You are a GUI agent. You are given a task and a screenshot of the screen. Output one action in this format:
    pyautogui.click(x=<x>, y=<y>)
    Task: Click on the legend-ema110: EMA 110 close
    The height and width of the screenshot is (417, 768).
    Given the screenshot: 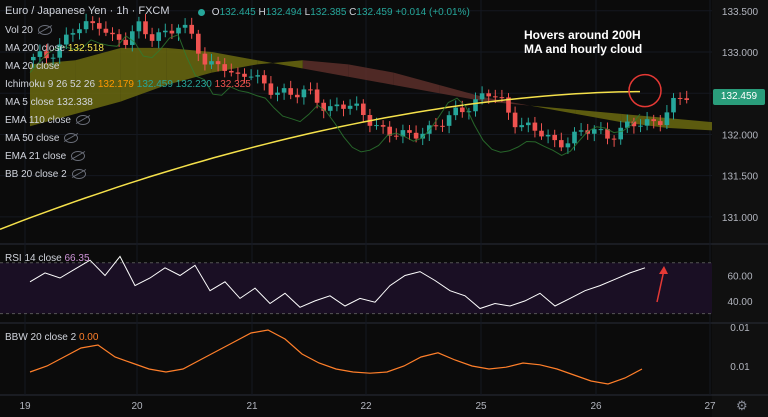 What is the action you would take?
    pyautogui.click(x=47, y=120)
    